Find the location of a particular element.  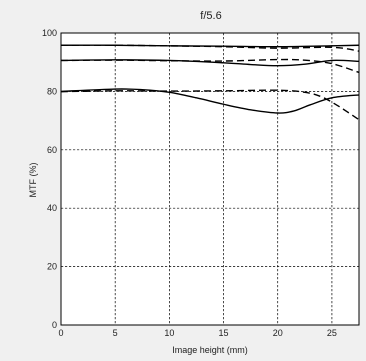

mtf-curve-1-solid is located at coordinates (210, 46).